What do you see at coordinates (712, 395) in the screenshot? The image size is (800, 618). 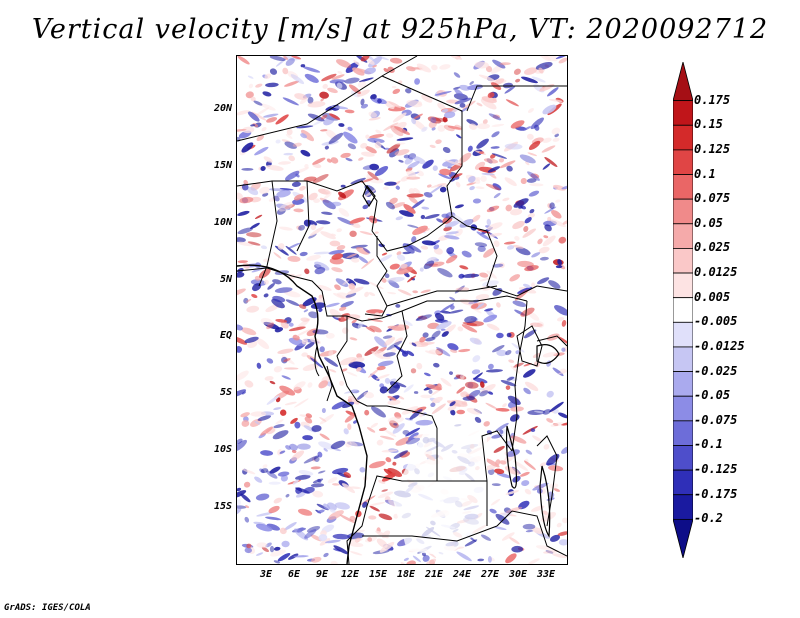 I see `colorbar-label: -0.05` at bounding box center [712, 395].